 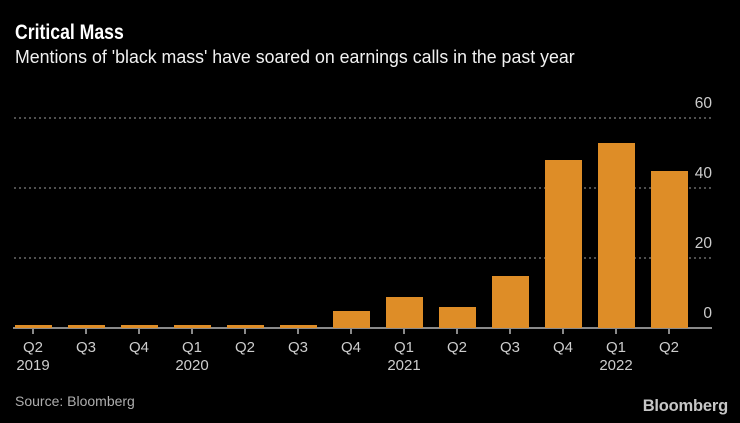 I want to click on x-axis-baseline, so click(x=362, y=328).